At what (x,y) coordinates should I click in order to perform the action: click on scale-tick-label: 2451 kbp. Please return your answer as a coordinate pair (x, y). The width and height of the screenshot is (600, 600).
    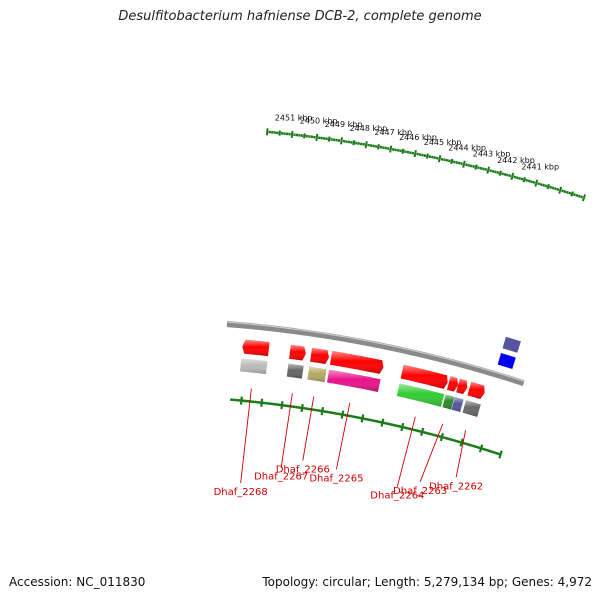
    Looking at the image, I should click on (294, 118).